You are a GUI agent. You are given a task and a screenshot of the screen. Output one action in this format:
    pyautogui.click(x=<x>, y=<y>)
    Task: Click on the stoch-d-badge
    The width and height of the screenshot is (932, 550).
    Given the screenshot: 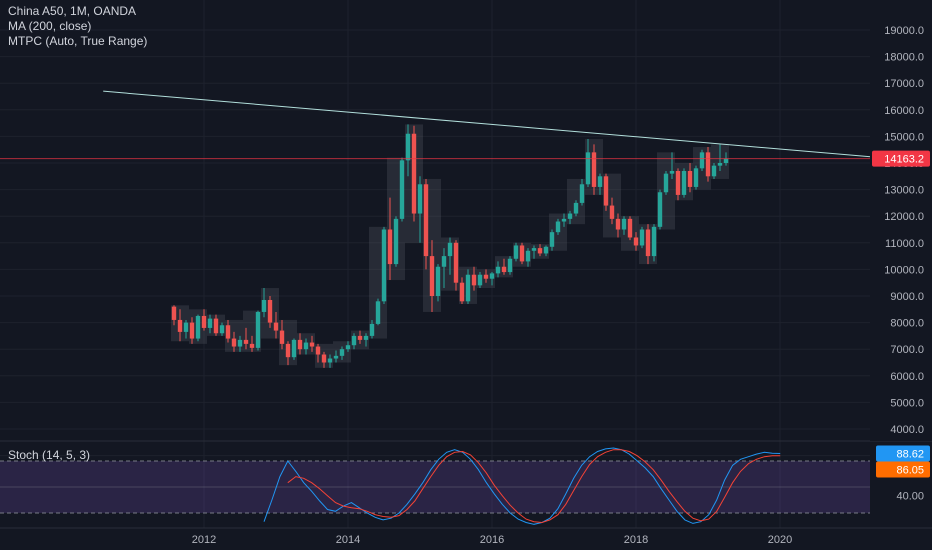 What is the action you would take?
    pyautogui.click(x=903, y=469)
    